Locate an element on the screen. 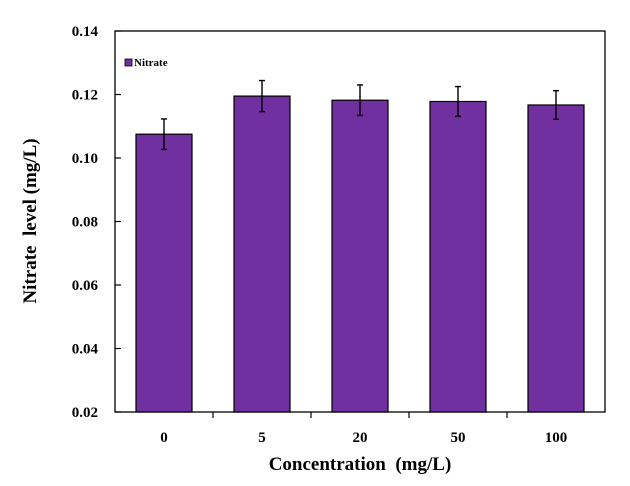 This screenshot has width=630, height=486. y-tick-label: 0.14 is located at coordinates (85, 32).